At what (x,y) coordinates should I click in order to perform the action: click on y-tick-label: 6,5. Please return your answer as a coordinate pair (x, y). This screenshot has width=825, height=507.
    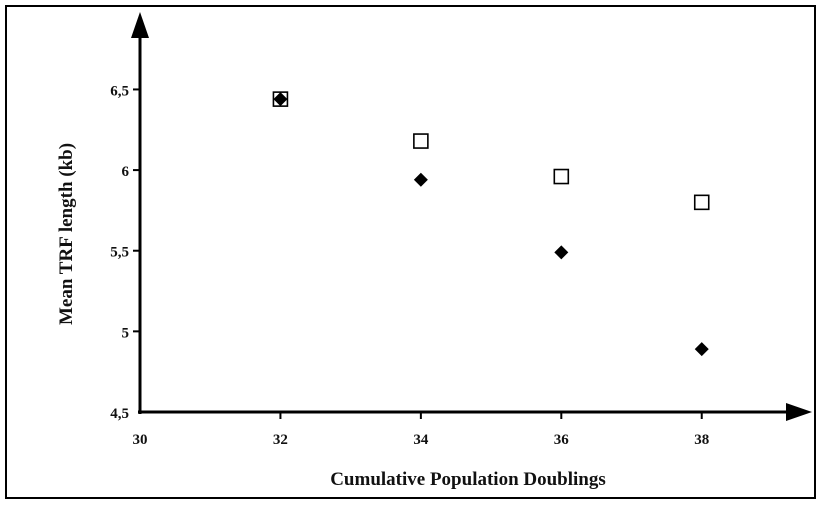
    Looking at the image, I should click on (119, 91).